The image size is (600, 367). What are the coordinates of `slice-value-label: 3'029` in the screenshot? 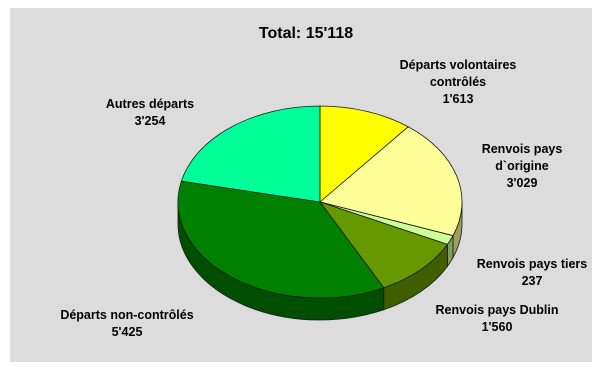 It's located at (522, 183).